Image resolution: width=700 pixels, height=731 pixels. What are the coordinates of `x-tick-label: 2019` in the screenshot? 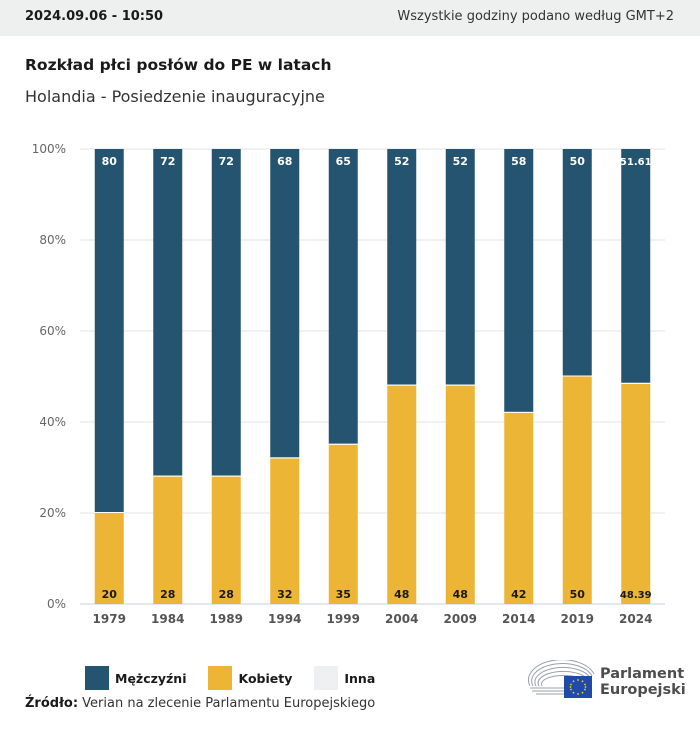 It's located at (577, 619).